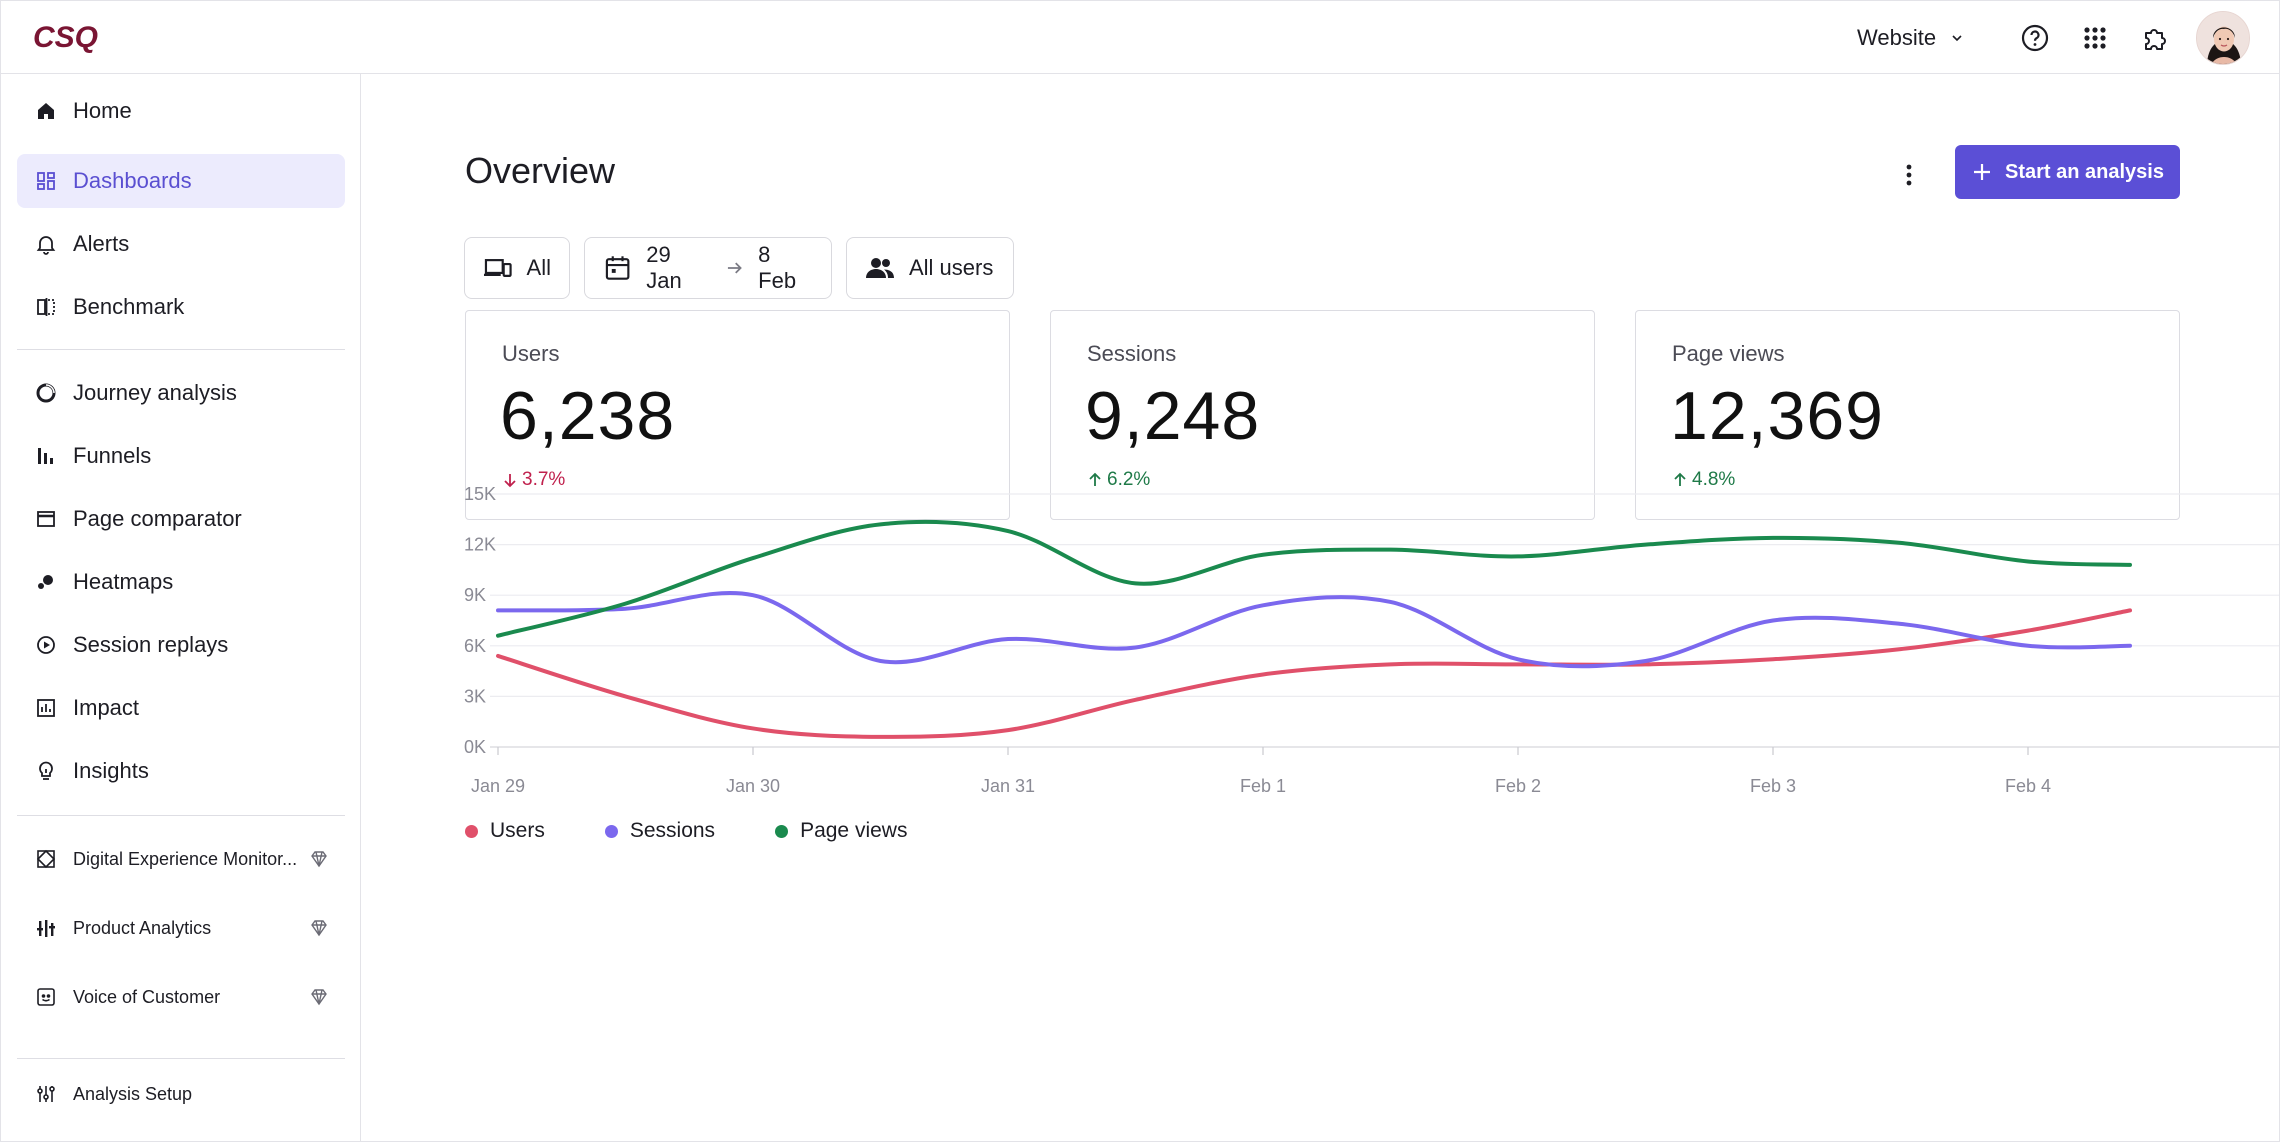 The image size is (2280, 1142). I want to click on sidebar-item-label: Analysis Setup, so click(133, 1093).